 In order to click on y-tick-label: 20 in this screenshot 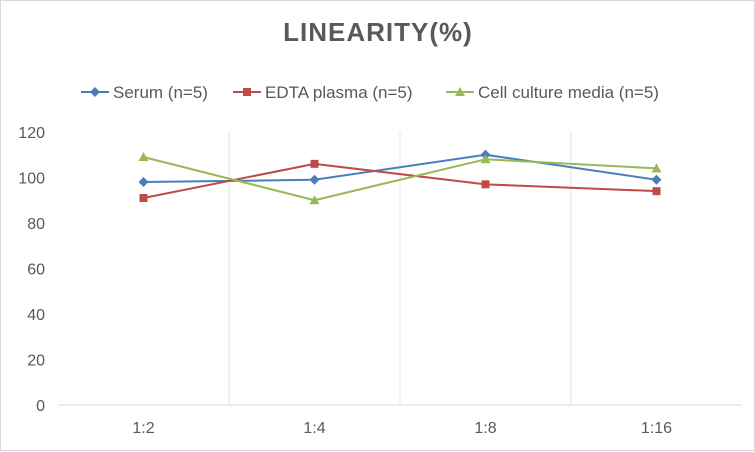, I will do `click(36, 361)`.